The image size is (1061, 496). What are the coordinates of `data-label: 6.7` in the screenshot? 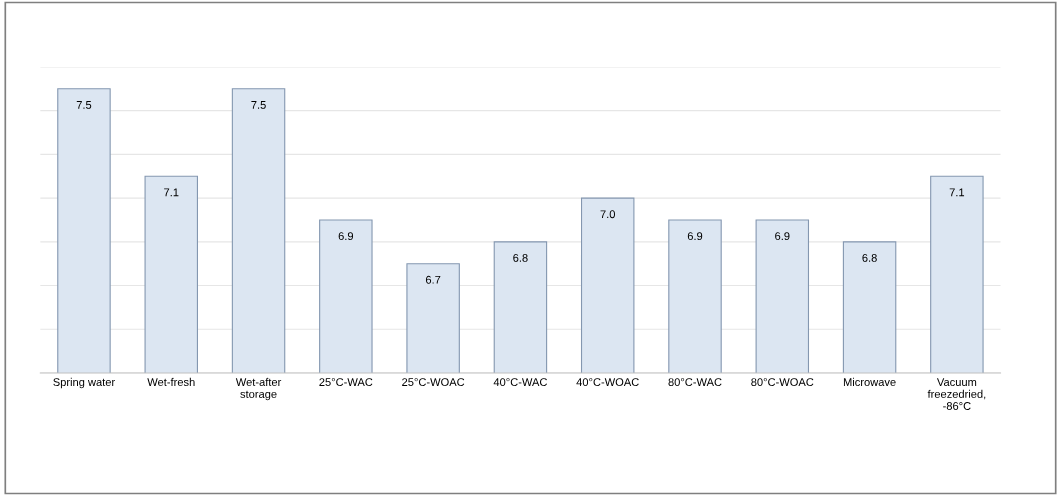 It's located at (433, 279).